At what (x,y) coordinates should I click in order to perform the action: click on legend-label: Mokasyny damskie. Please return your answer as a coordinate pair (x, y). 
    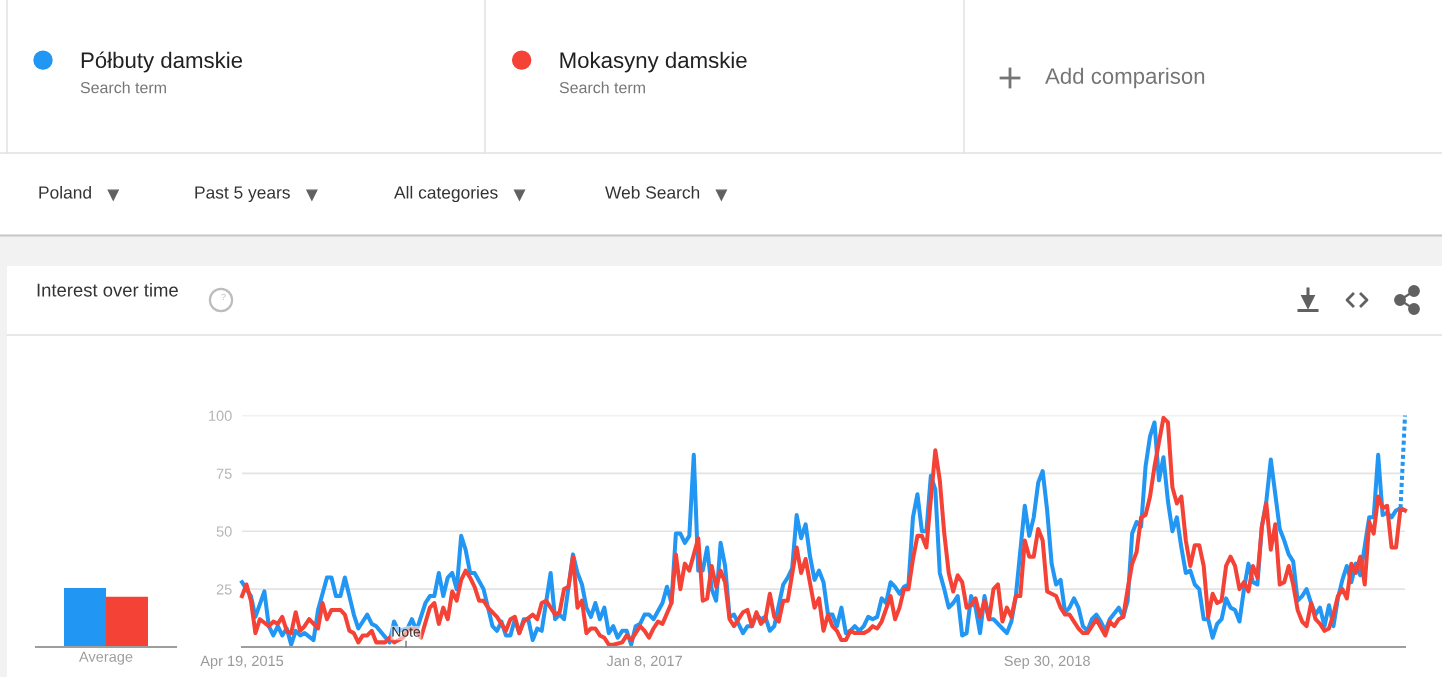
    Looking at the image, I should click on (653, 62).